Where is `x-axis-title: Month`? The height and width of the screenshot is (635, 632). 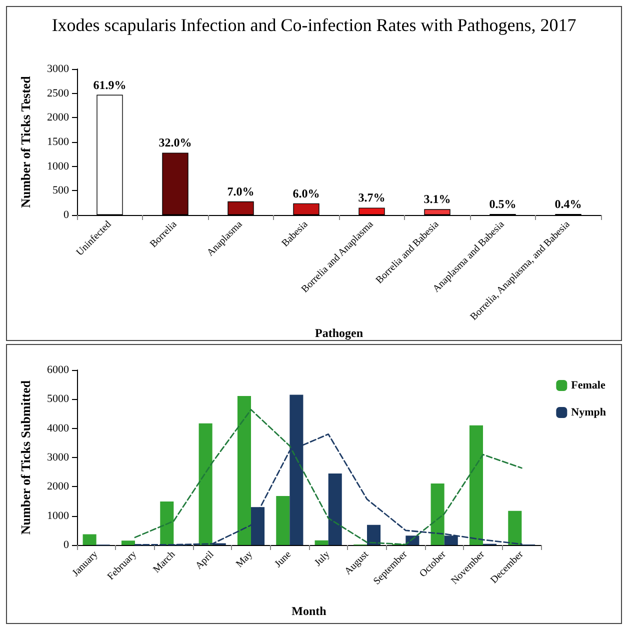
x-axis-title: Month is located at coordinates (309, 611).